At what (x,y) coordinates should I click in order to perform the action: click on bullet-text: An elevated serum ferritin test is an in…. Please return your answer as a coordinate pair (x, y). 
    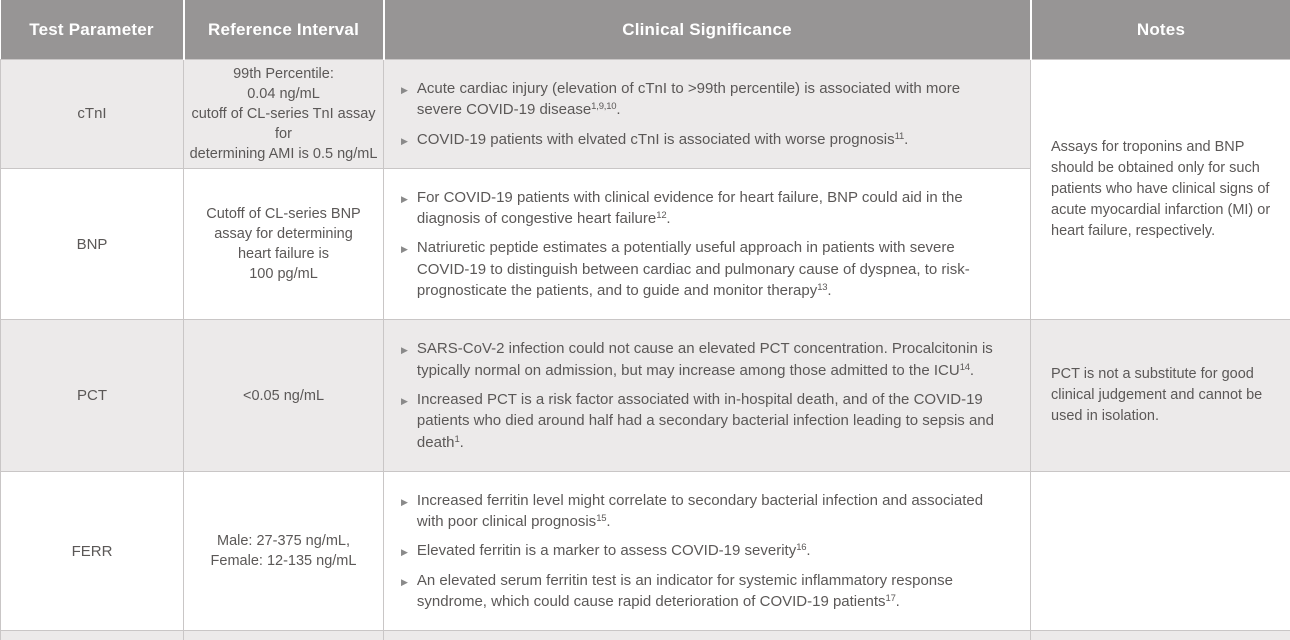
    Looking at the image, I should click on (684, 591).